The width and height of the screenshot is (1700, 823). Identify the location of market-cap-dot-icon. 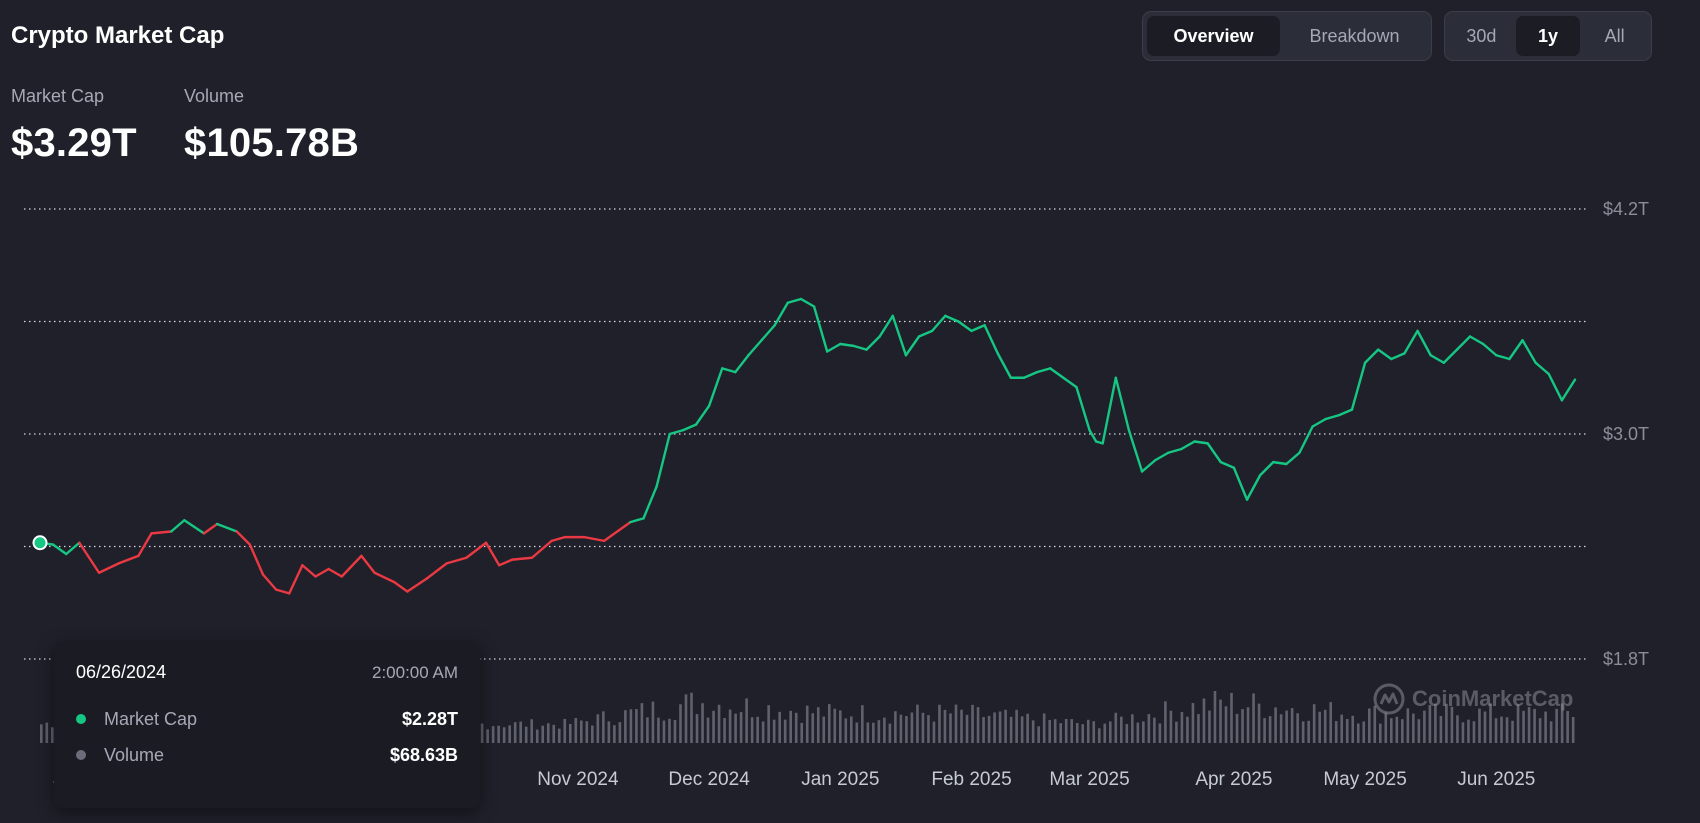
(81, 719).